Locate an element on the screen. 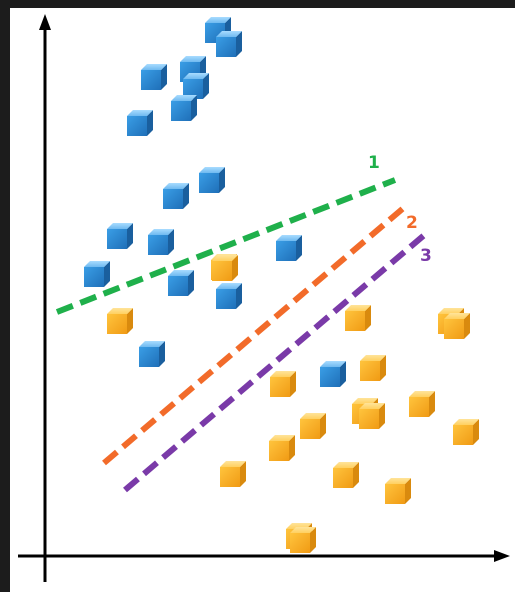 This screenshot has width=515, height=592. x-axis-arrow-icon is located at coordinates (502, 556).